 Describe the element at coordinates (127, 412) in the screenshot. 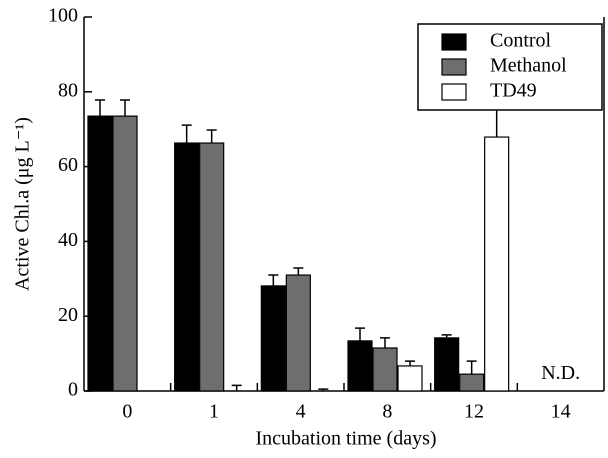

I see `x-tick-label: 0` at that location.